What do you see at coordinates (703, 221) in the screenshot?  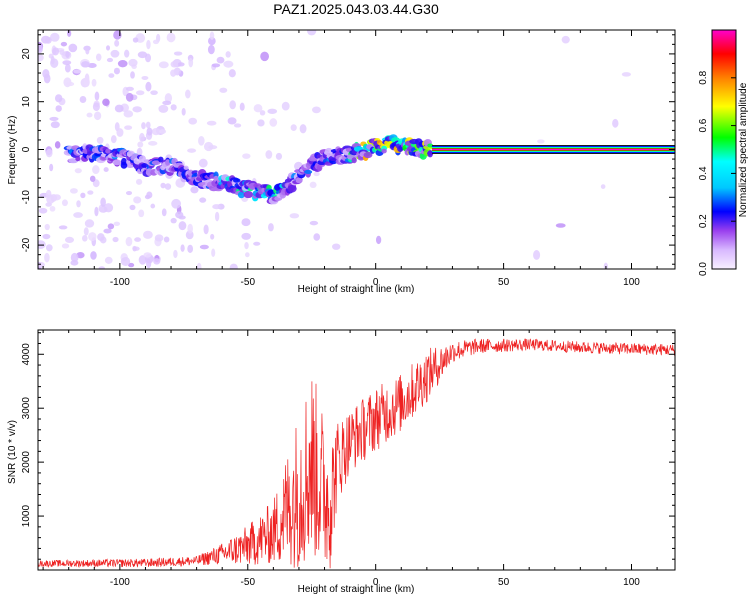 I see `colorbar-tick-label: 0.2` at bounding box center [703, 221].